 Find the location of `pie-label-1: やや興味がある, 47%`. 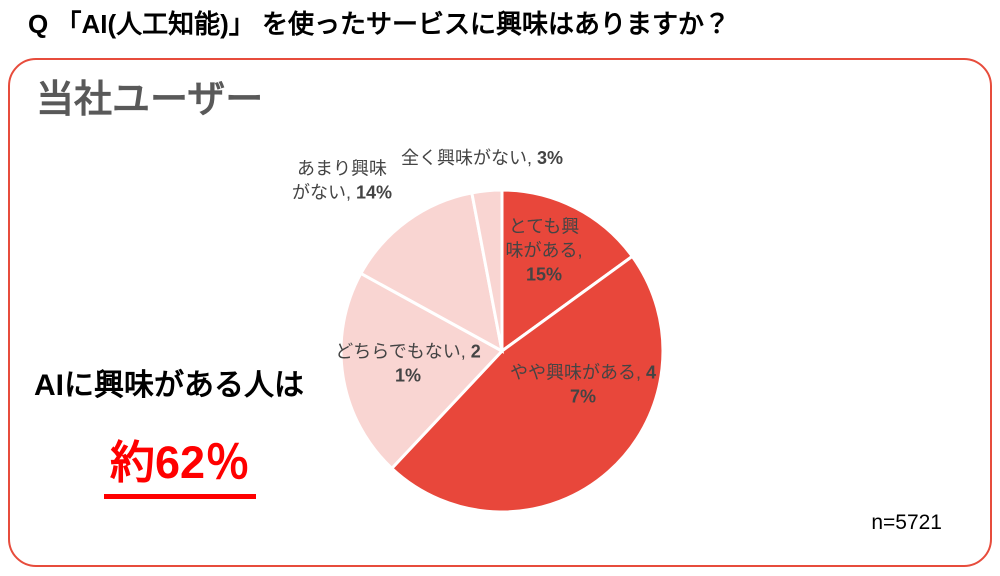

pie-label-1: やや興味がある, 47% is located at coordinates (583, 384).